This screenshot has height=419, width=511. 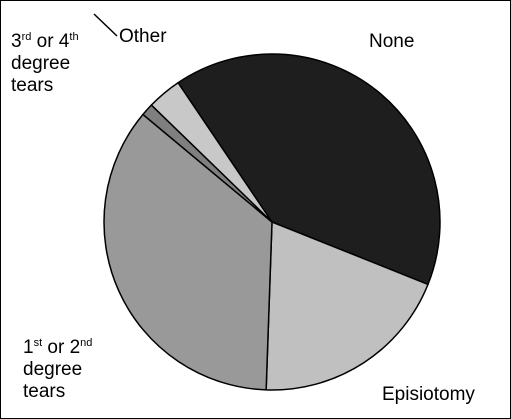 I want to click on label-third-fourth-degree-tears: 3rd or 4th degree tears, so click(x=45, y=64).